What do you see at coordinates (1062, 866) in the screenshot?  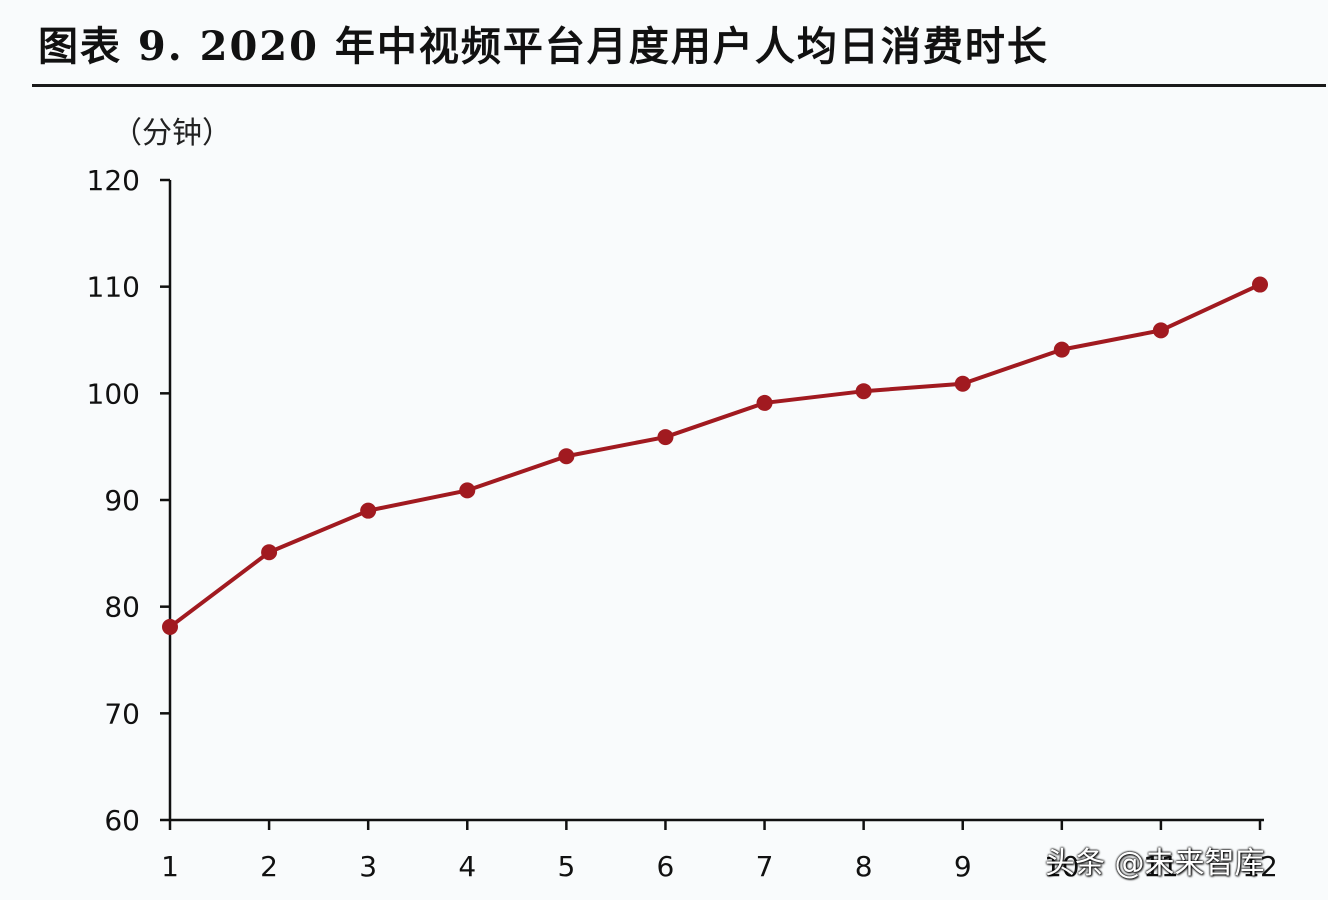 I see `x-tick-label: 10` at bounding box center [1062, 866].